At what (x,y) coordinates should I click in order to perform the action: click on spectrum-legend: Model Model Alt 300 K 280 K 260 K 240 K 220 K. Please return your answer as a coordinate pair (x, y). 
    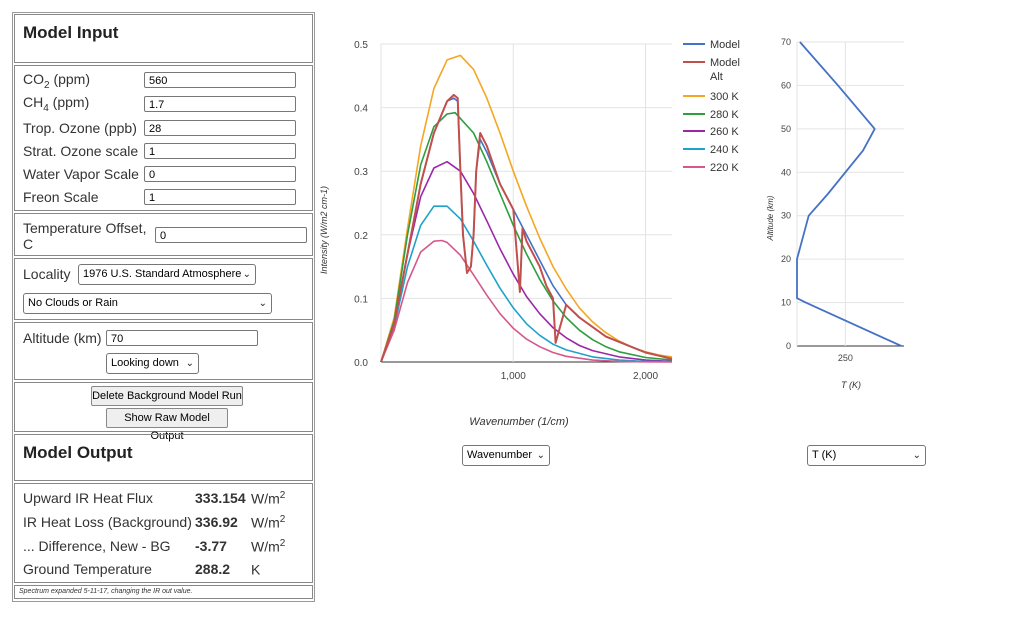
    Looking at the image, I should click on (711, 106).